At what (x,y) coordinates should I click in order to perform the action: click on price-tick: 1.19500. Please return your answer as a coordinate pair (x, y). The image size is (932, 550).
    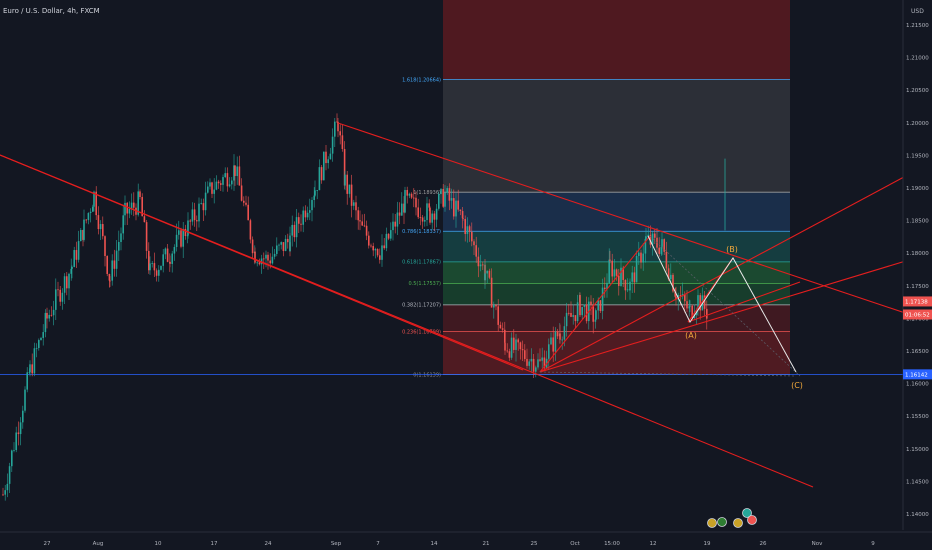
    Looking at the image, I should click on (917, 156).